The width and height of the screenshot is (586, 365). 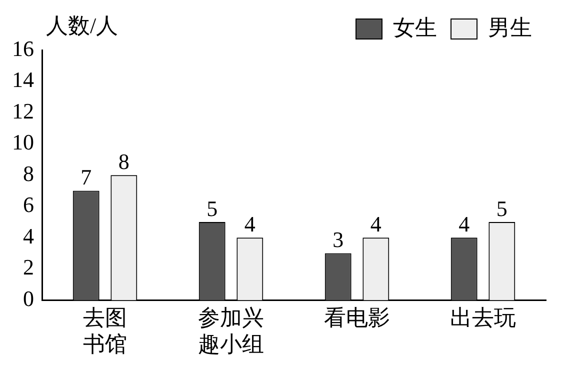 What do you see at coordinates (82, 25) in the screenshot?
I see `y-axis-title: 人数/人` at bounding box center [82, 25].